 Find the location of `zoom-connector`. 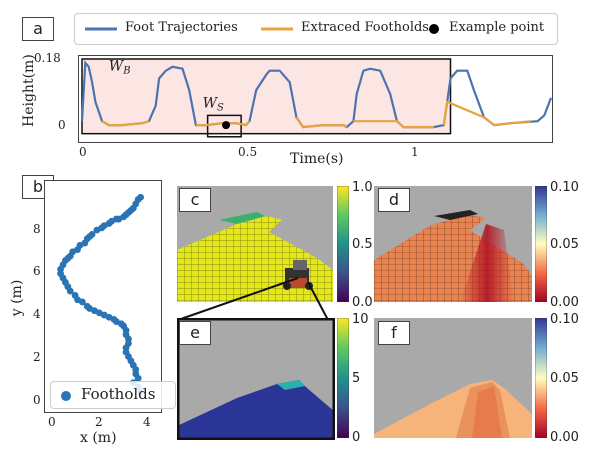

zoom-connector is located at coordinates (253, 299).